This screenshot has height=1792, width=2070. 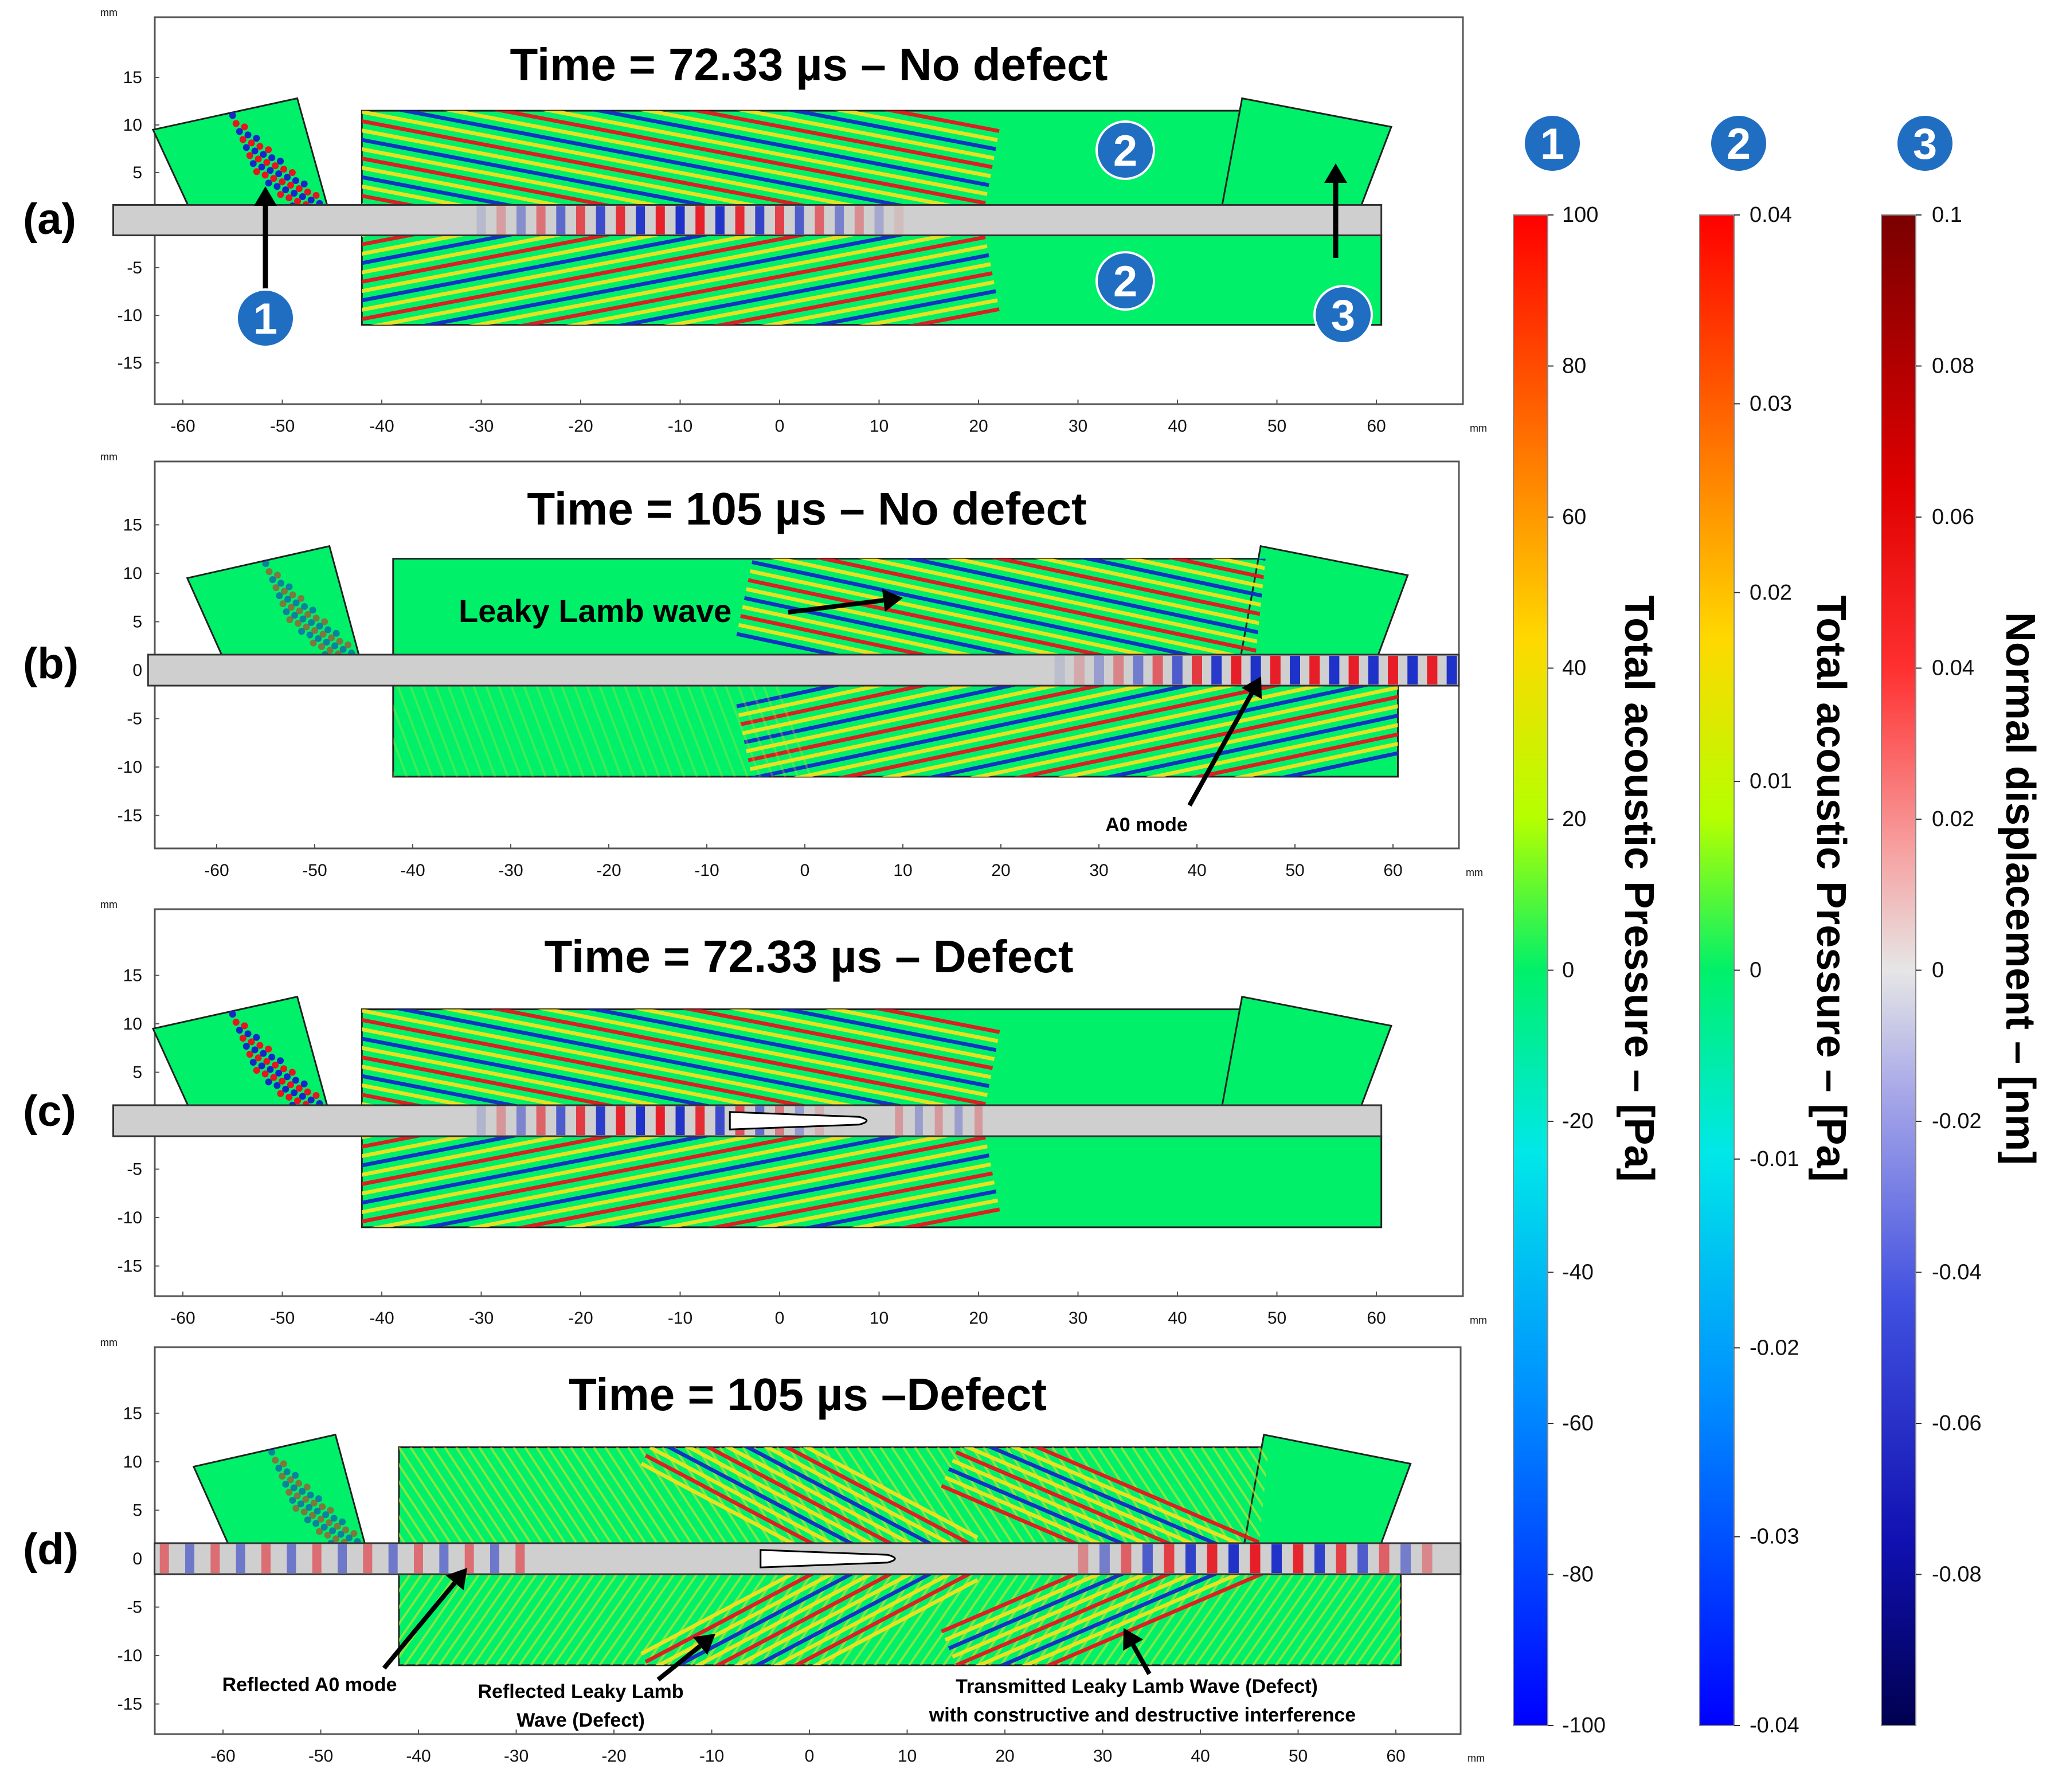 I want to click on colorbar-tick-label: 0.1, so click(x=1947, y=215).